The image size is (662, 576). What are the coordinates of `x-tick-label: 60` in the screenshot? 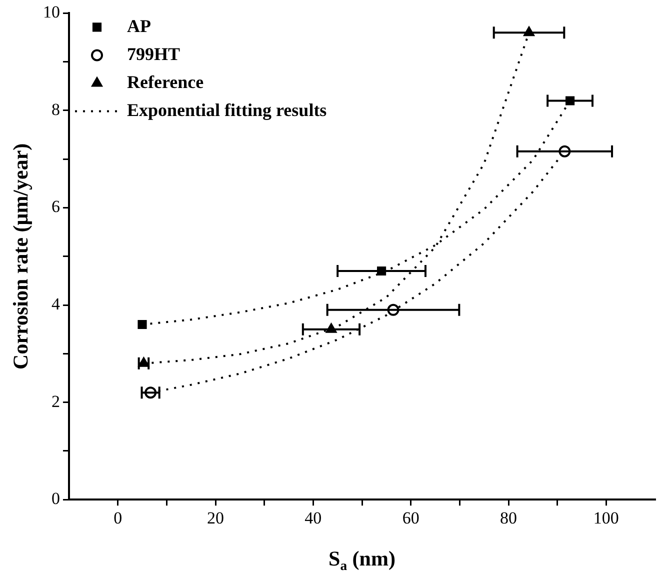 It's located at (411, 518).